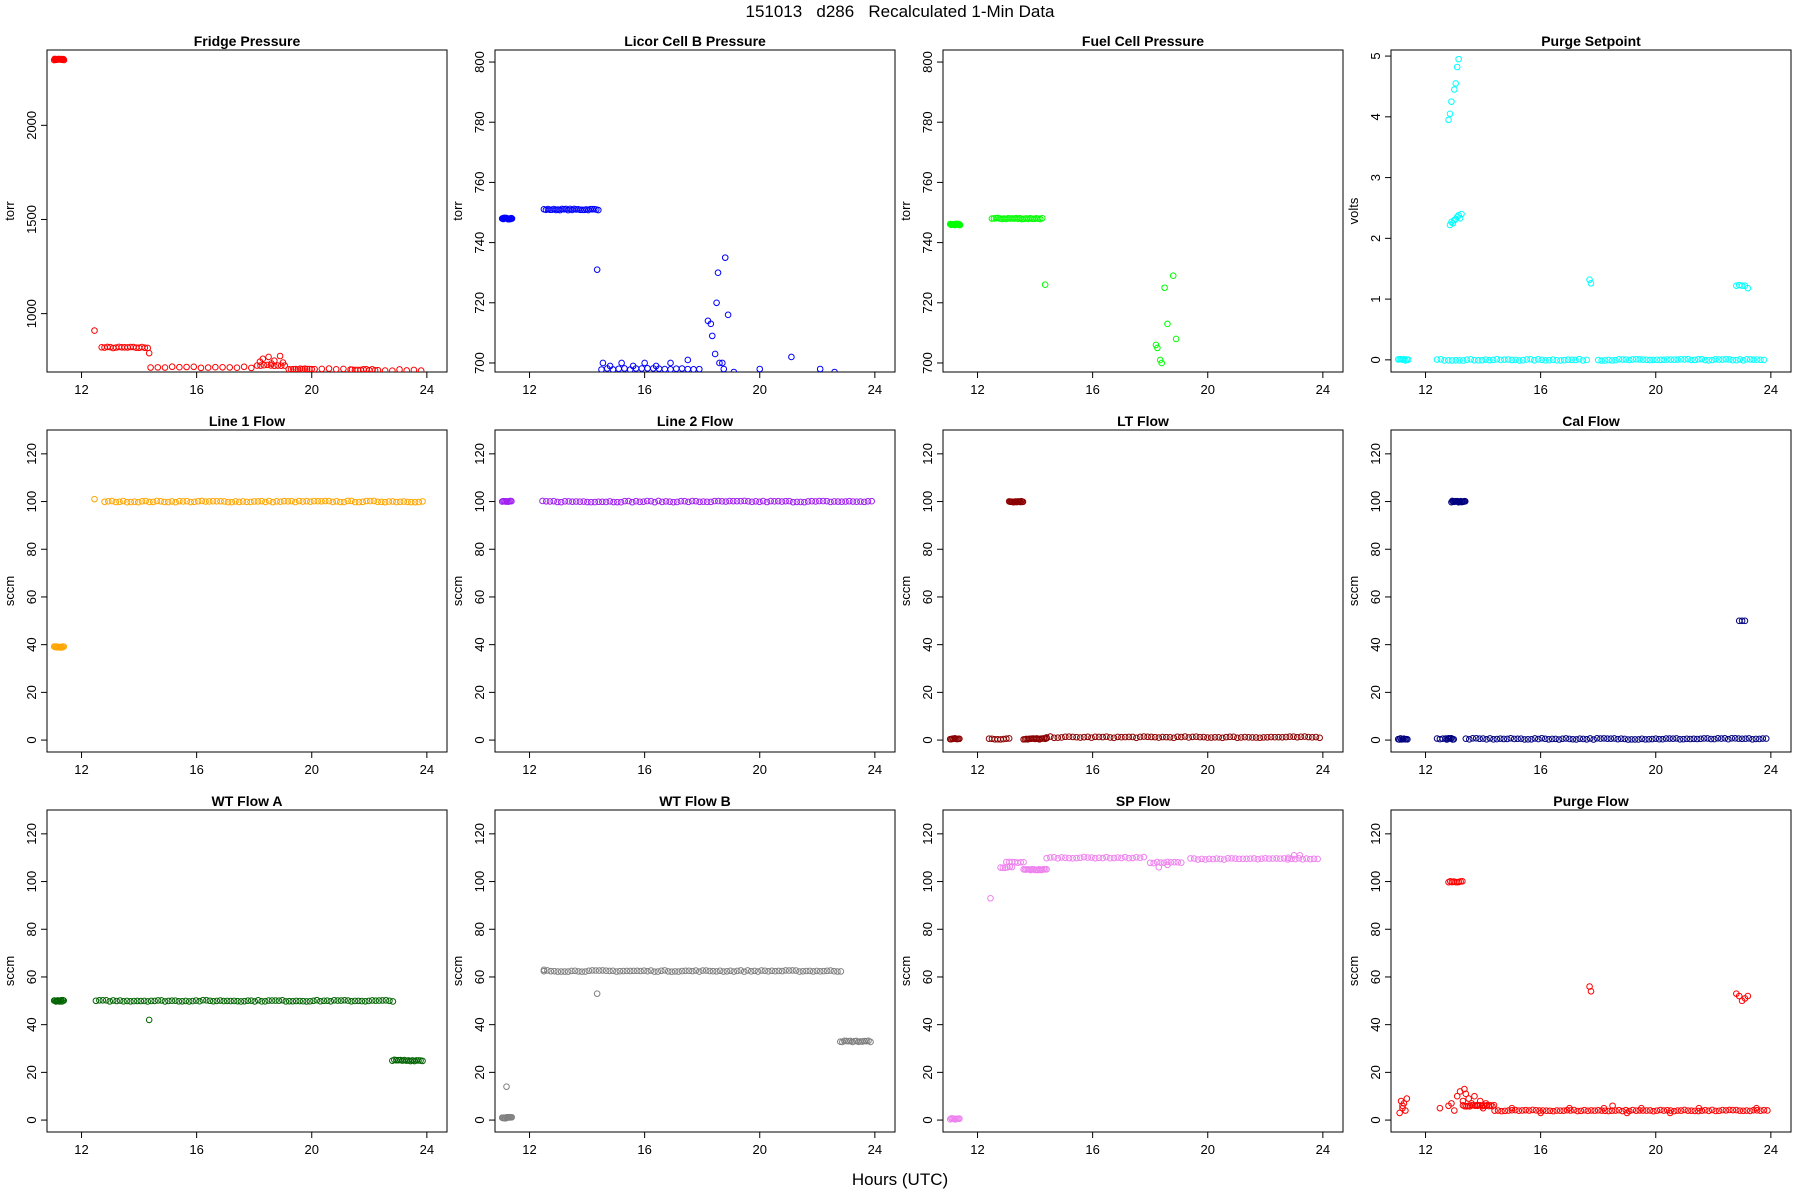 The width and height of the screenshot is (1800, 1200). What do you see at coordinates (1143, 41) in the screenshot?
I see `panel-title: Fuel Cell Pressure` at bounding box center [1143, 41].